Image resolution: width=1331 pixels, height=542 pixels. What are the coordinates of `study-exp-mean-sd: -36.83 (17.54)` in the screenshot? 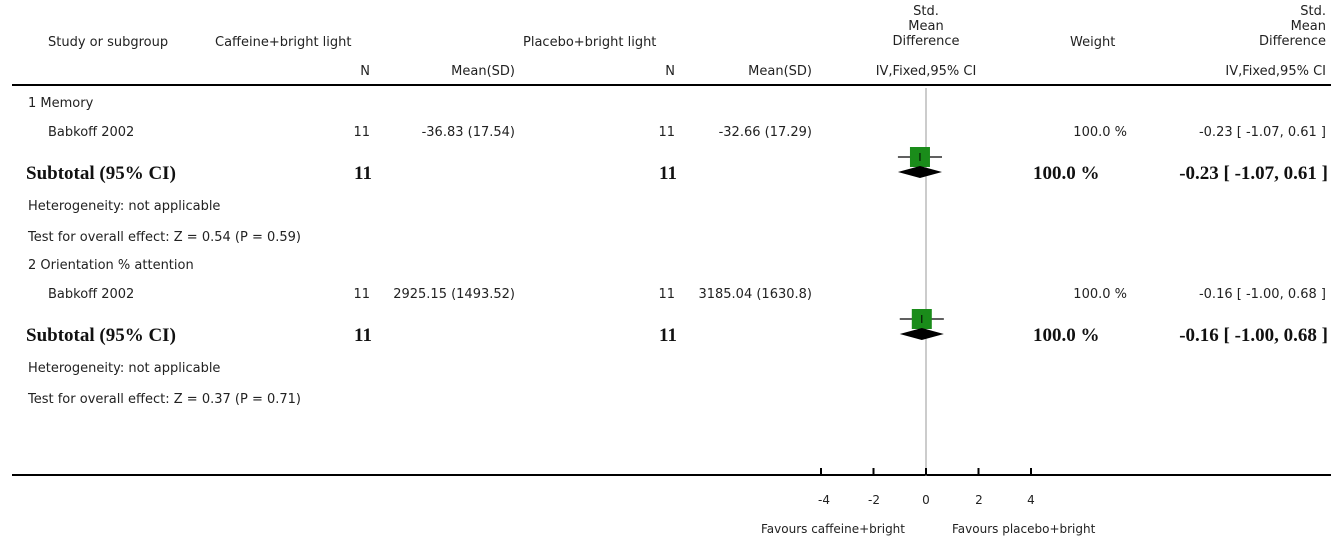 It's located at (468, 132).